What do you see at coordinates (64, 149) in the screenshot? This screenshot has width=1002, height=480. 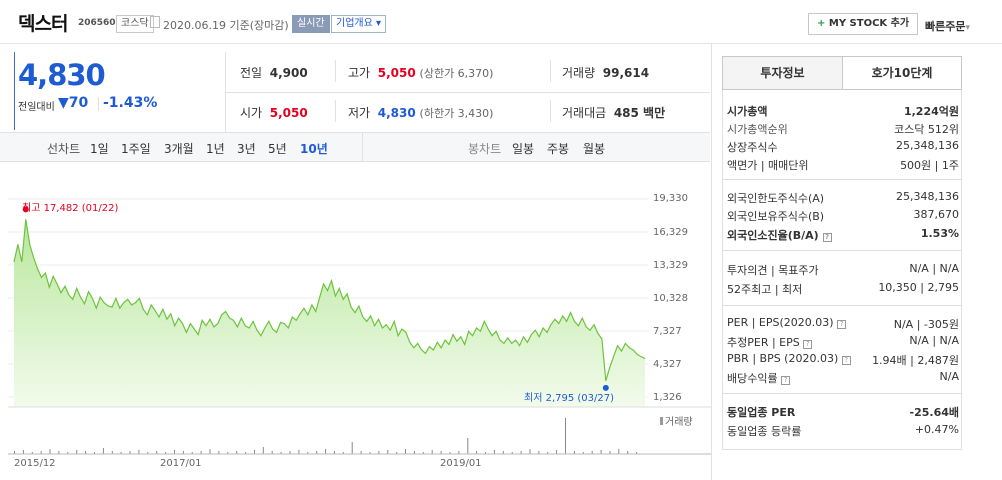 I see `line-chart-label: 선차트` at bounding box center [64, 149].